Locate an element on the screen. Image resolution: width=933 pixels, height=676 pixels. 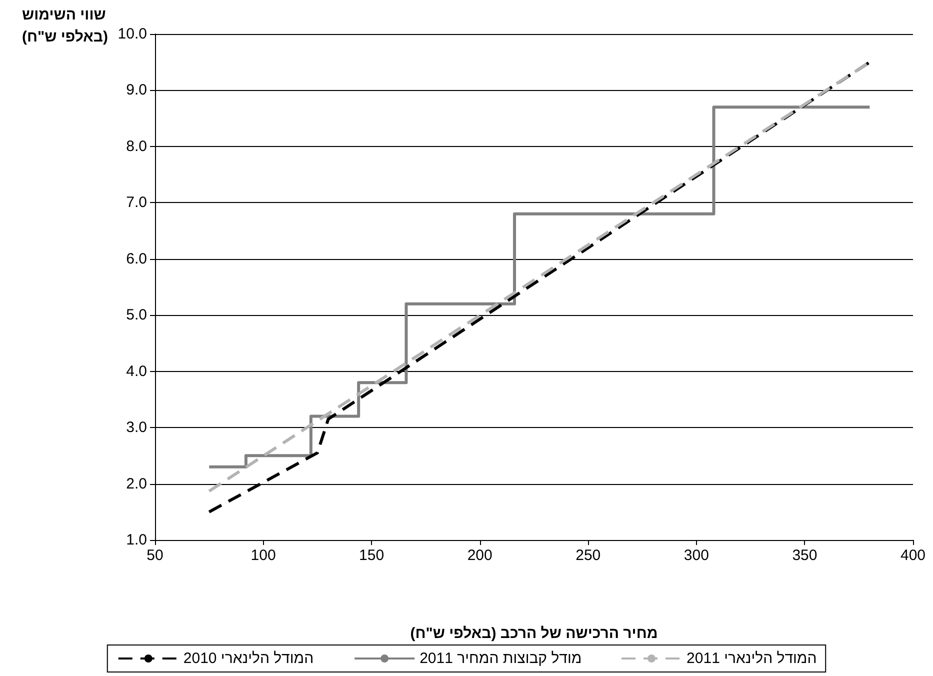
y-tick-label: 7.0 is located at coordinates (136, 203).